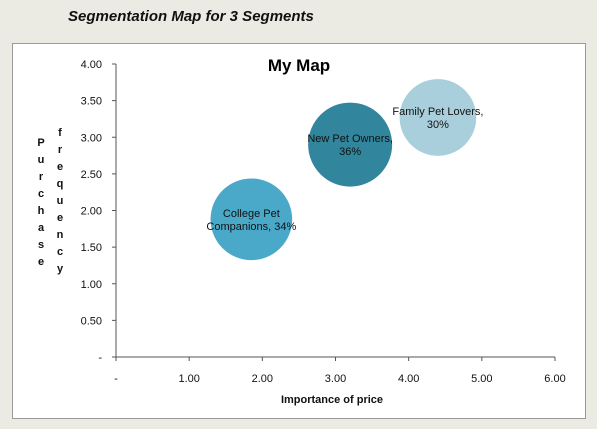 The image size is (597, 429). What do you see at coordinates (91, 175) in the screenshot?
I see `y-tick-label: 2.50` at bounding box center [91, 175].